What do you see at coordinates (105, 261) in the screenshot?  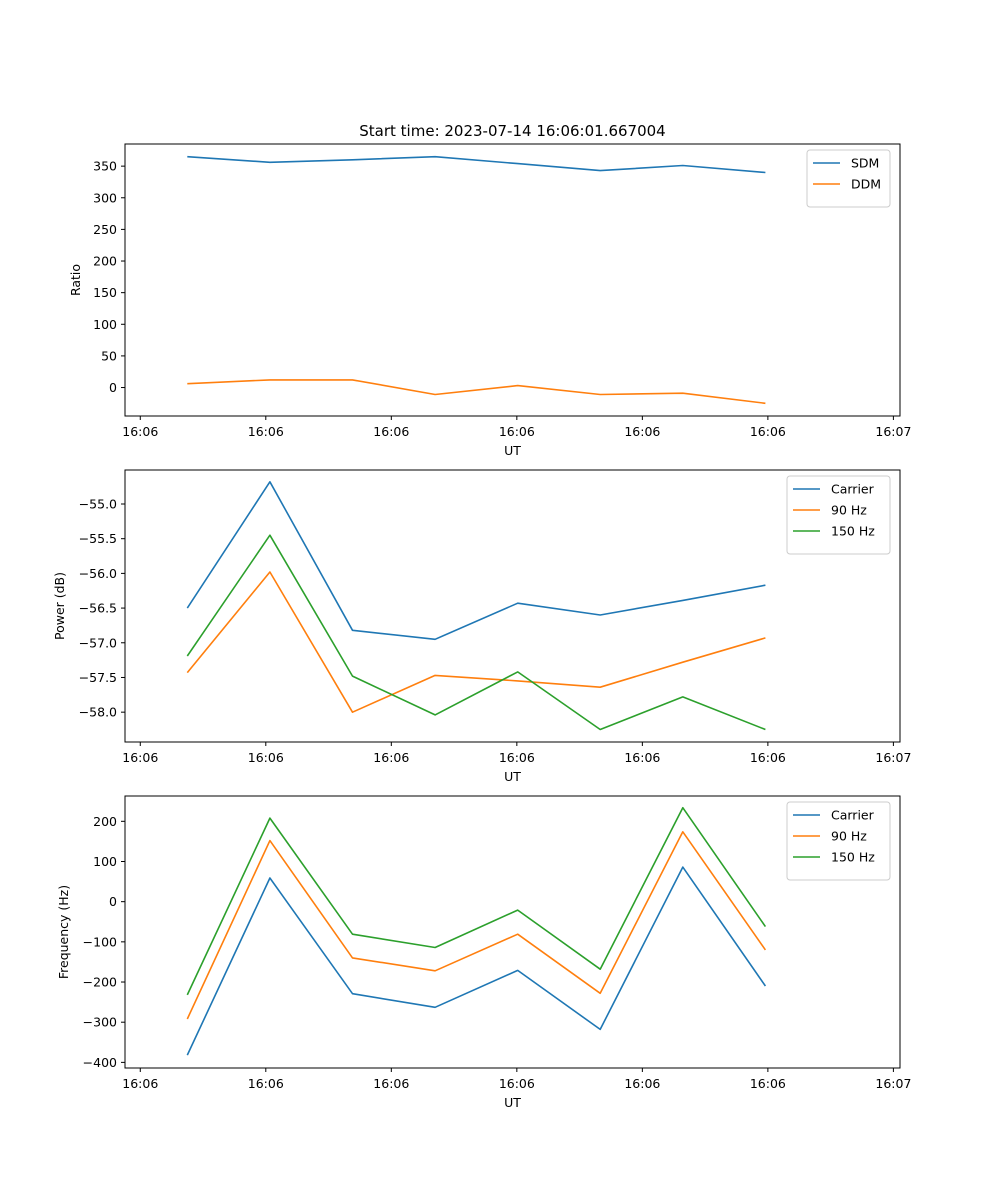 I see `ratio-y-tick-label: 200` at bounding box center [105, 261].